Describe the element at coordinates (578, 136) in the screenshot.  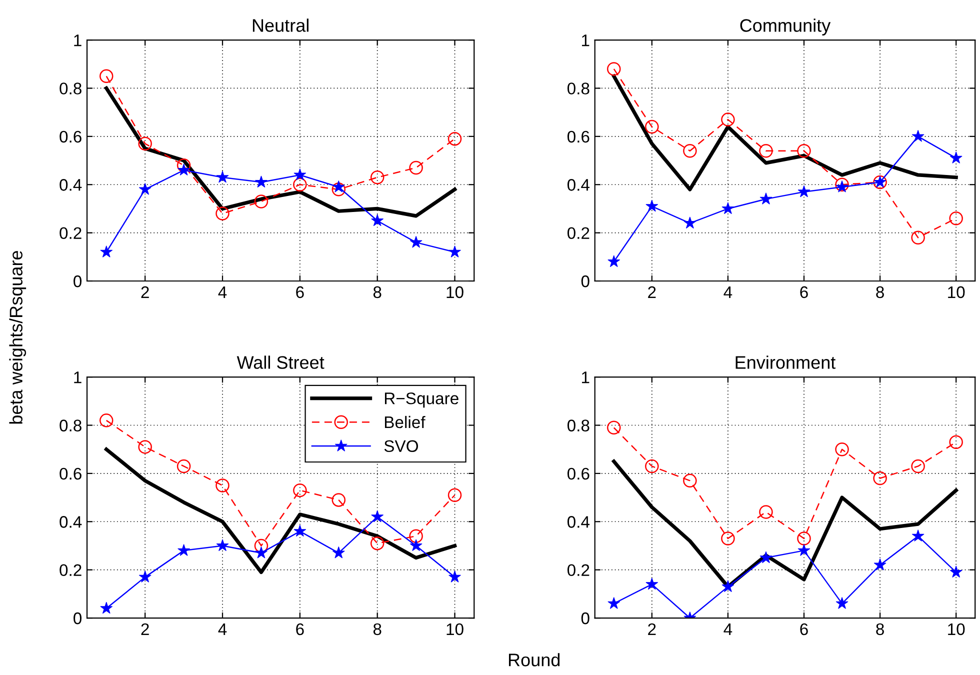
I see `y-tick-label: 0.6` at that location.